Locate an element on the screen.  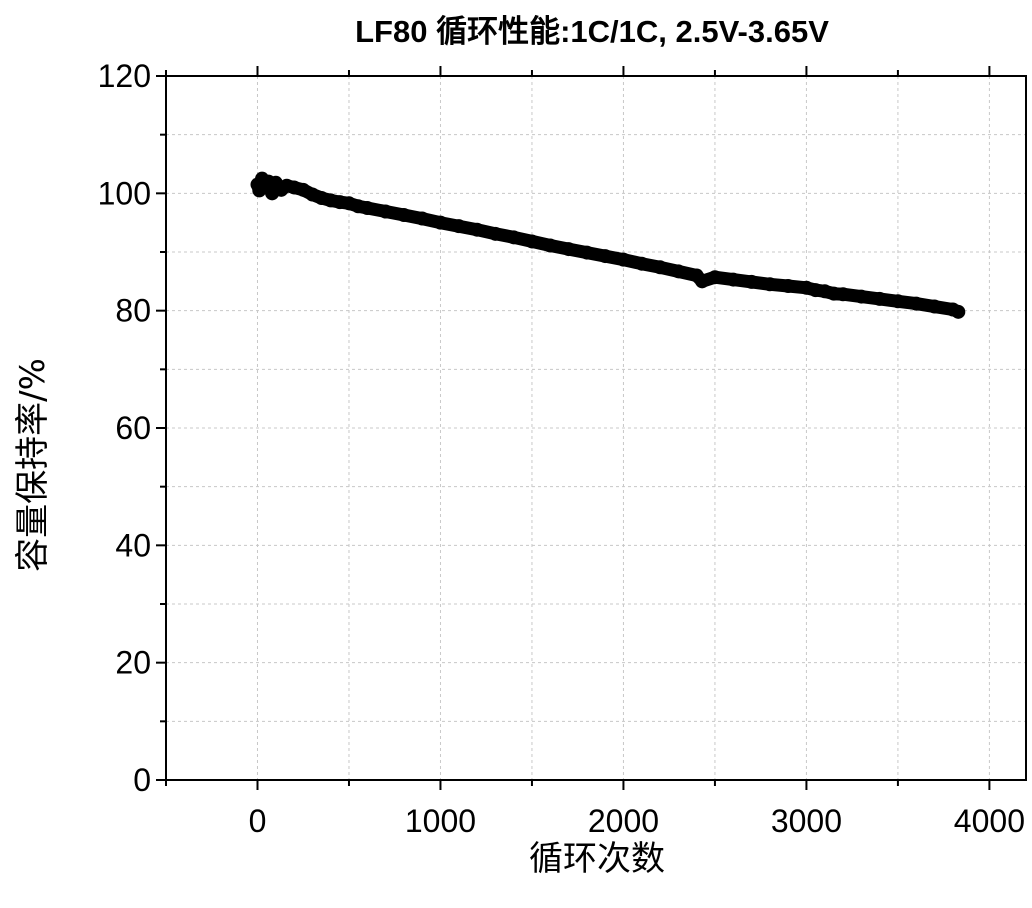
y-axis-label: 容量保持率/% is located at coordinates (33, 465).